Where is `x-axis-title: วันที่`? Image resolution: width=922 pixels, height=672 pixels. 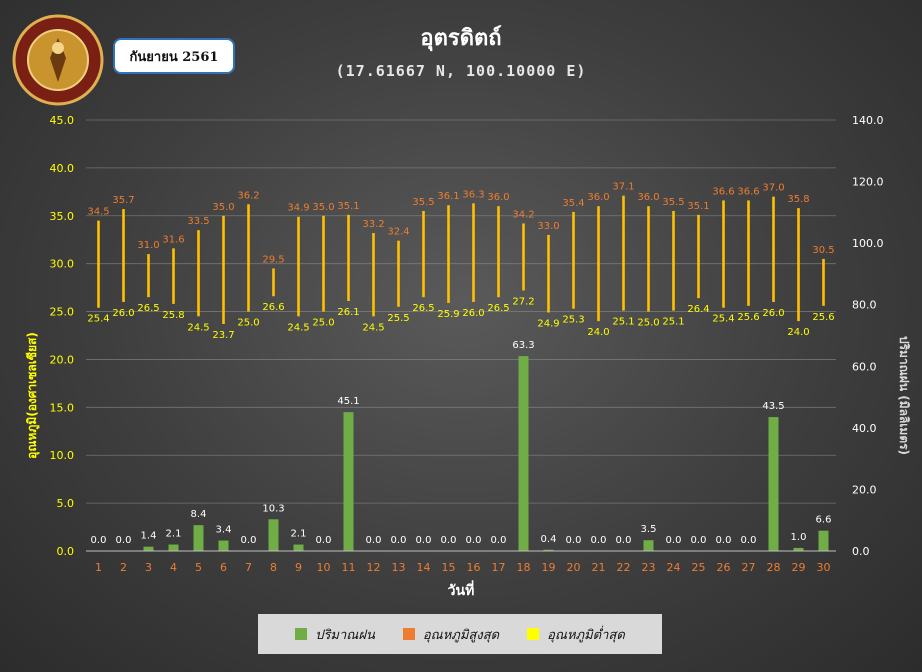
x-axis-title: วันที่ is located at coordinates (461, 589).